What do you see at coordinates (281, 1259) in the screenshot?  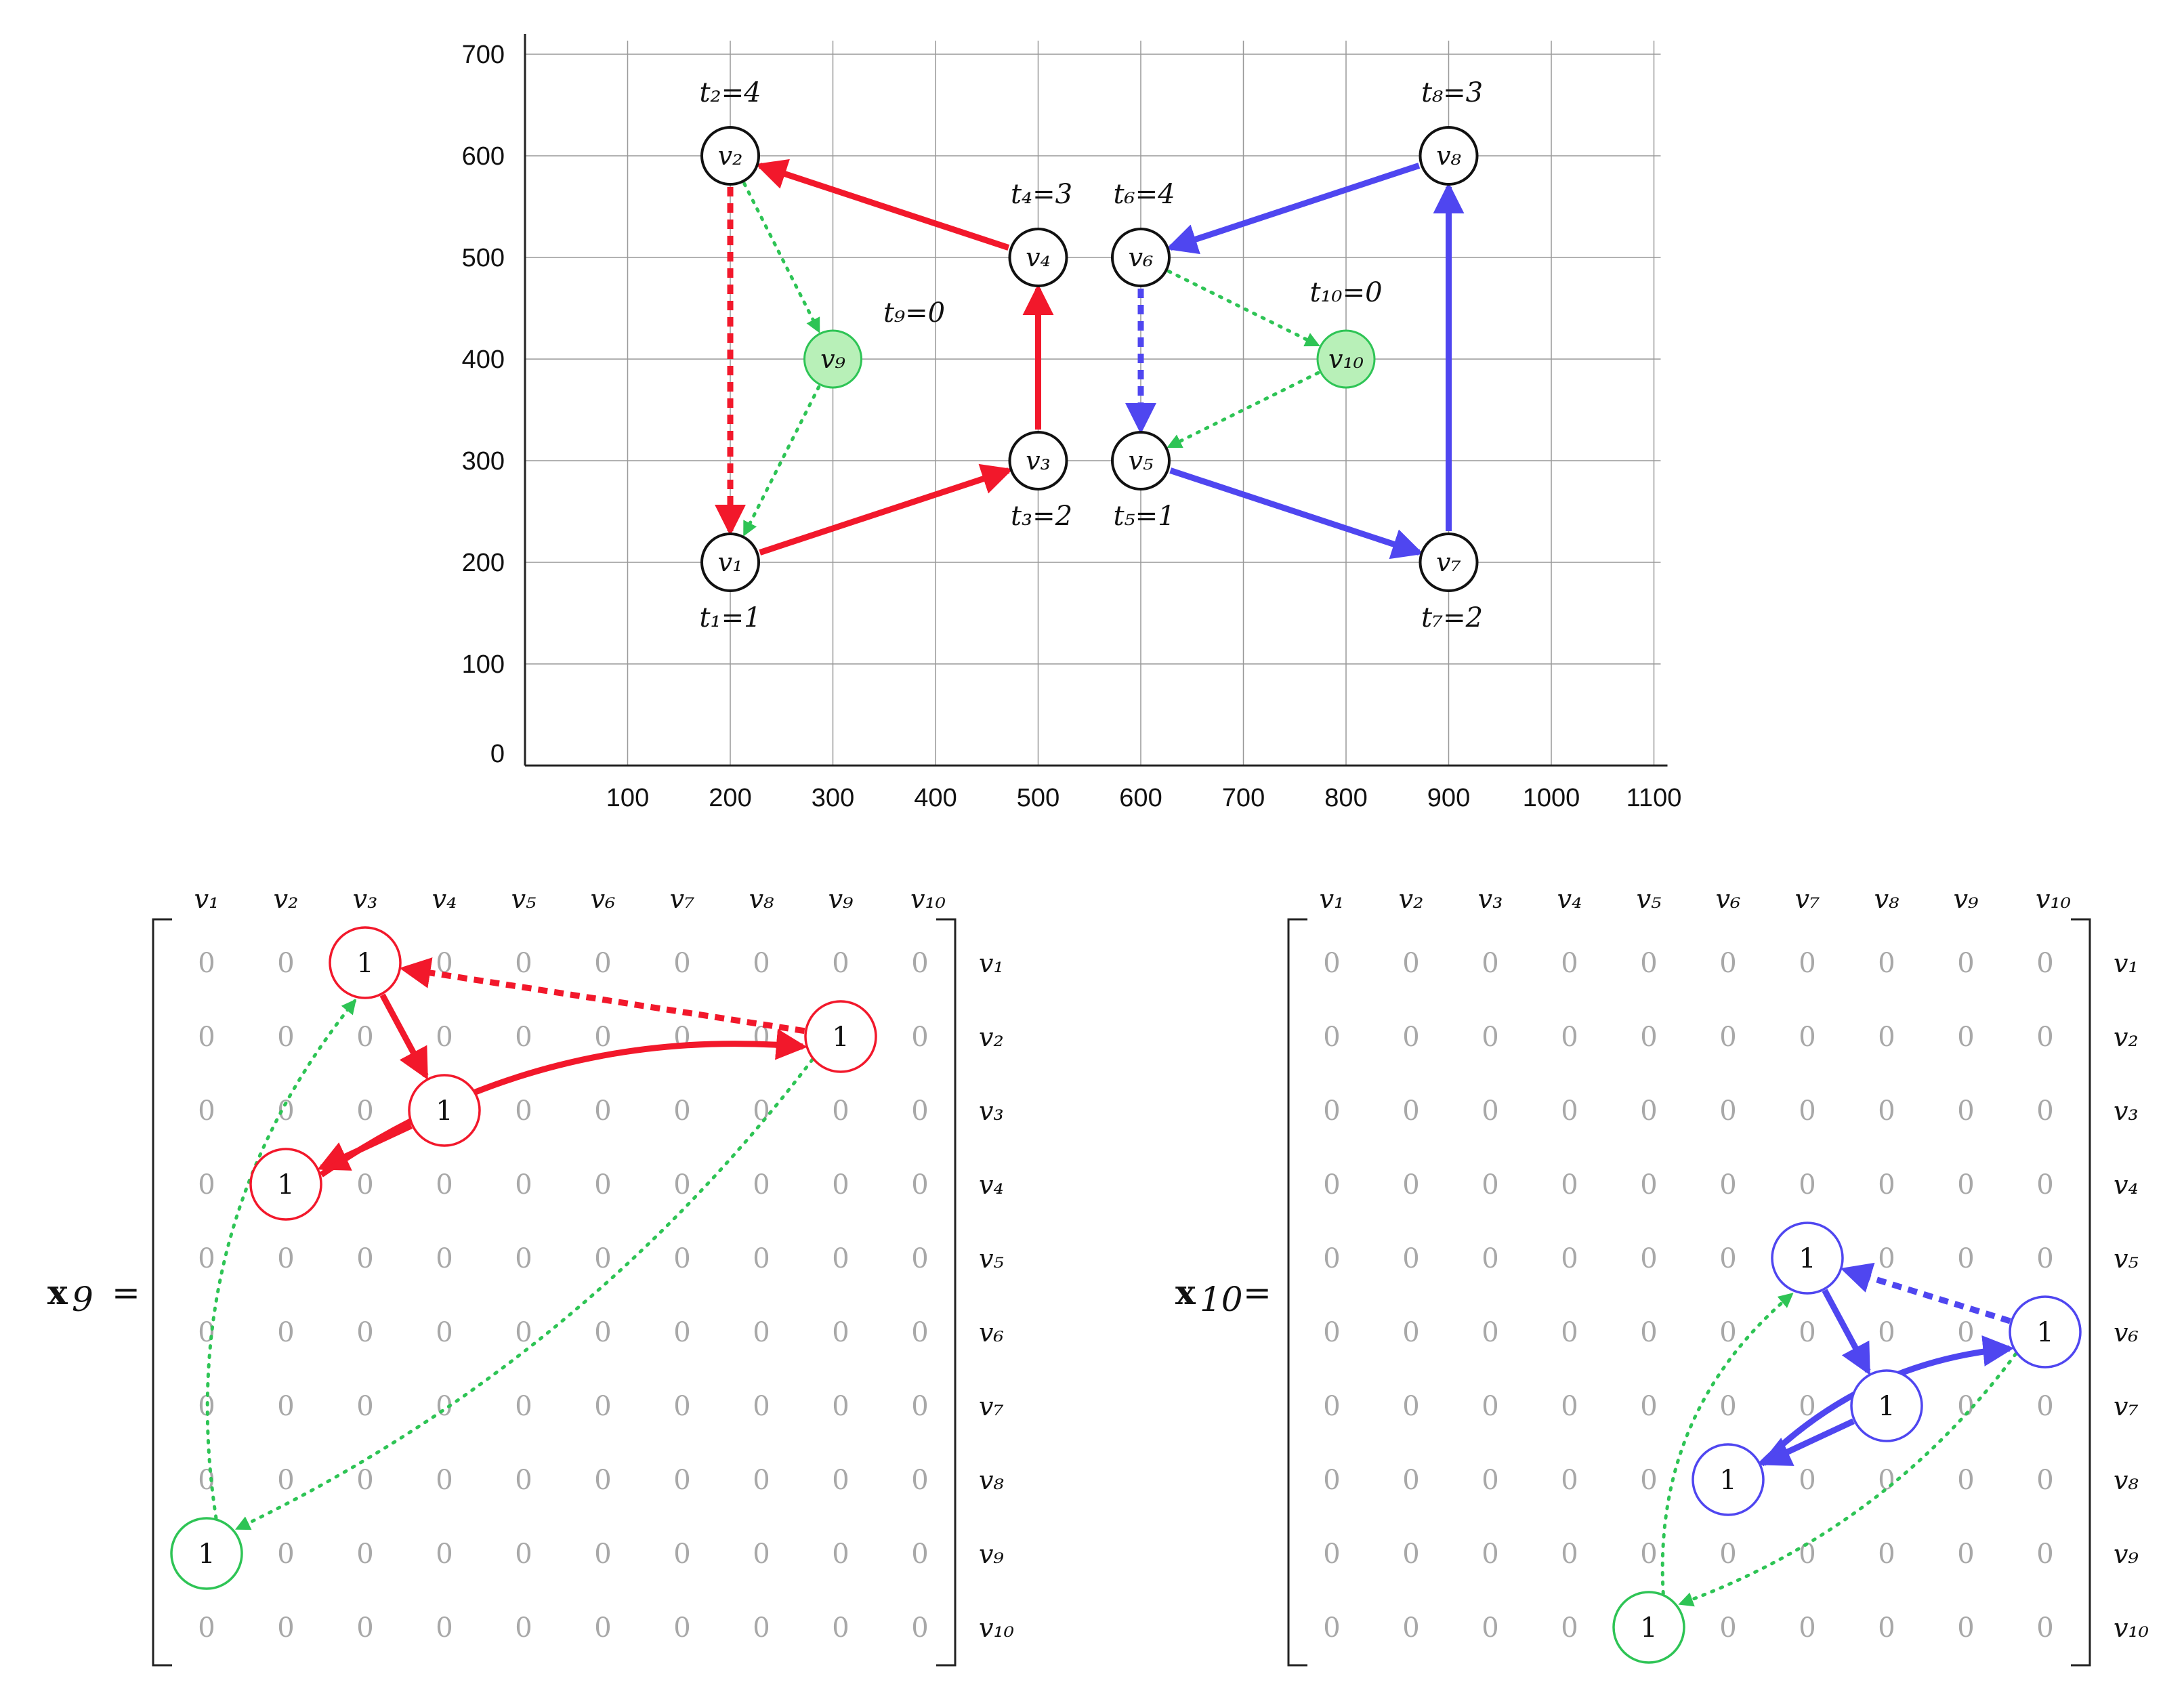 I see `matrix-arrow` at bounding box center [281, 1259].